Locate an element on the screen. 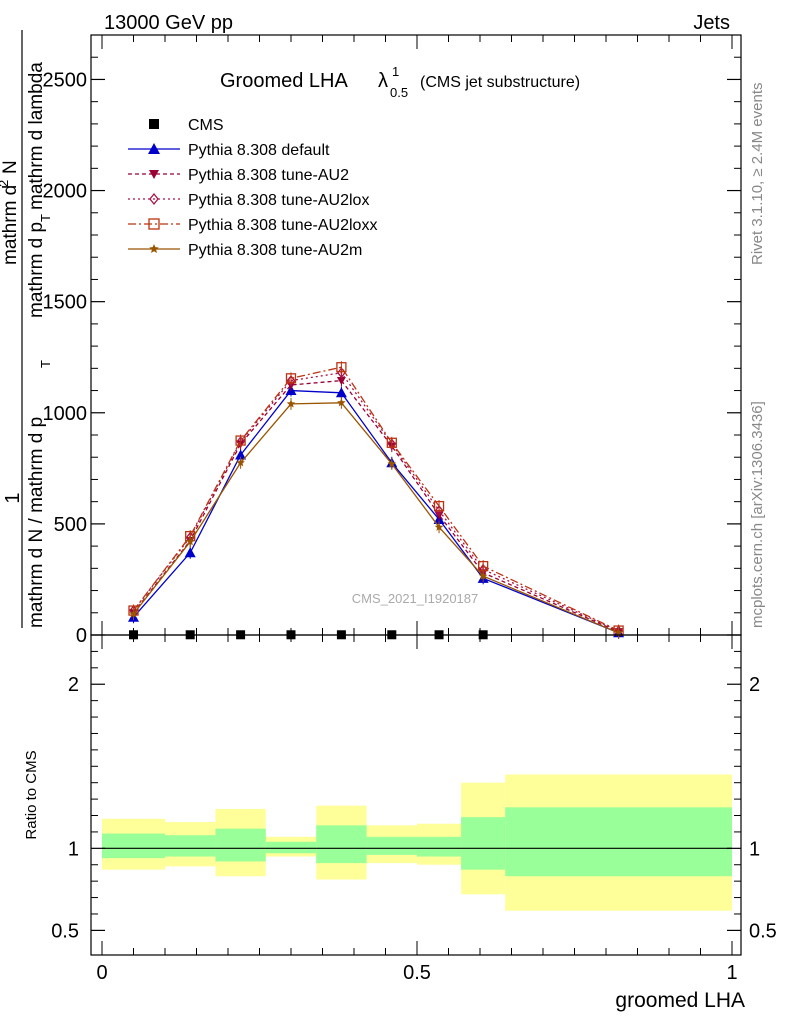 This screenshot has width=786, height=1024. ratio-y-tick-label-right: 0.5 is located at coordinates (763, 931).